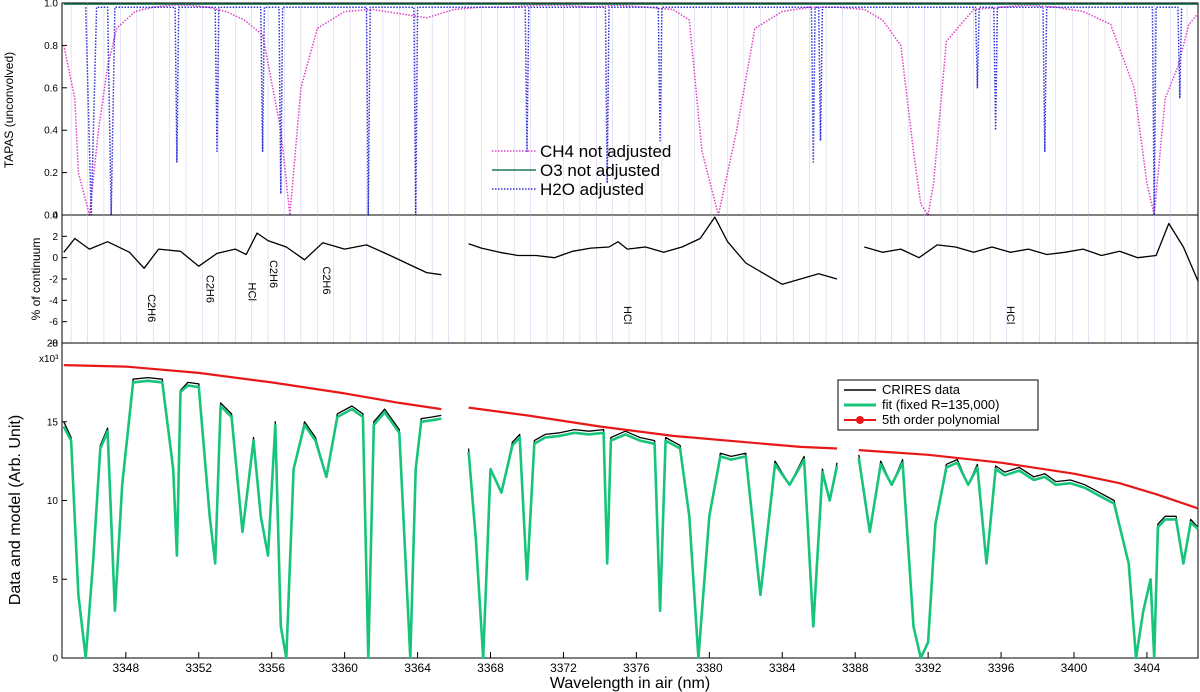 The image size is (1200, 692). Describe the element at coordinates (1147, 668) in the screenshot. I see `x-tick-label: 3404` at that location.